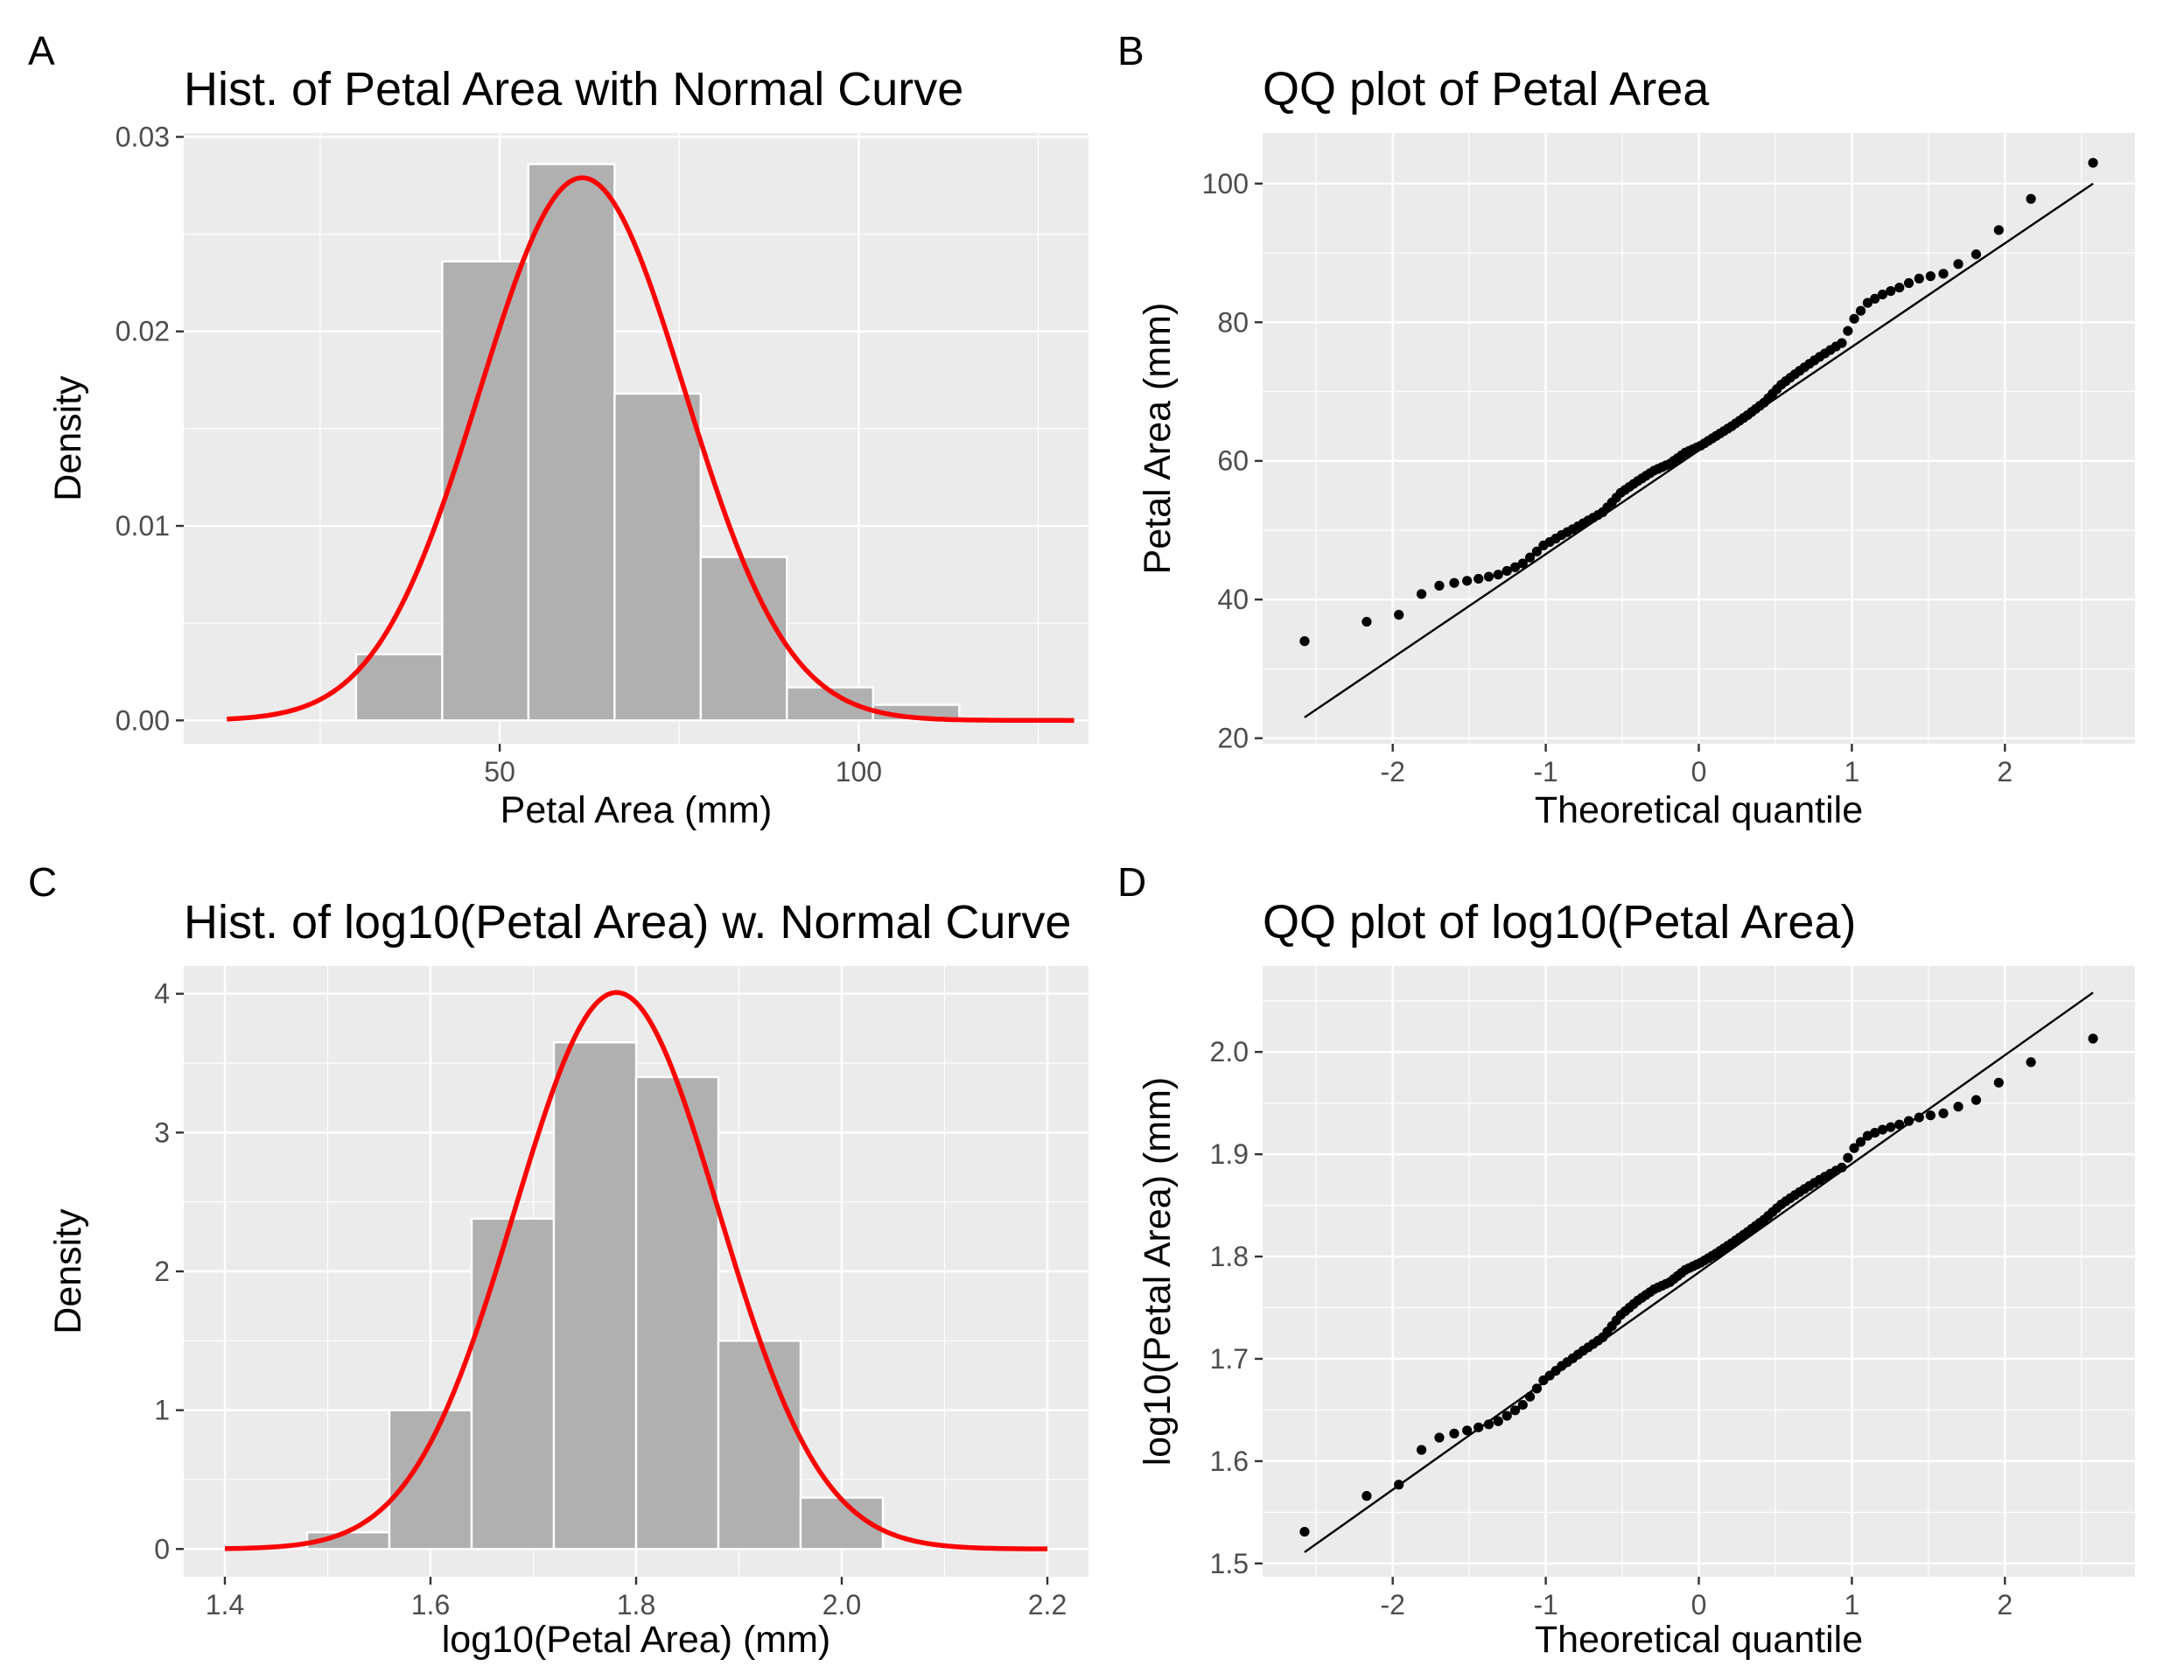  I want to click on y-tick-label: 1.5, so click(1229, 1563).